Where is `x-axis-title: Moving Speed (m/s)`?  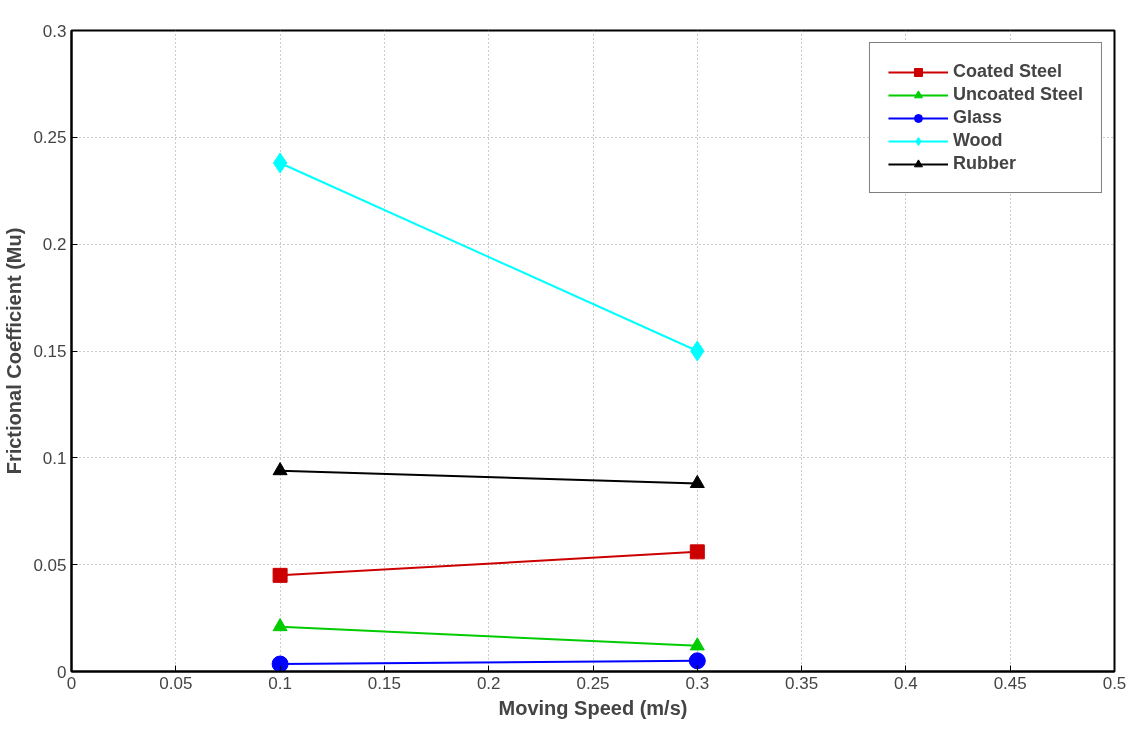 x-axis-title: Moving Speed (m/s) is located at coordinates (593, 707).